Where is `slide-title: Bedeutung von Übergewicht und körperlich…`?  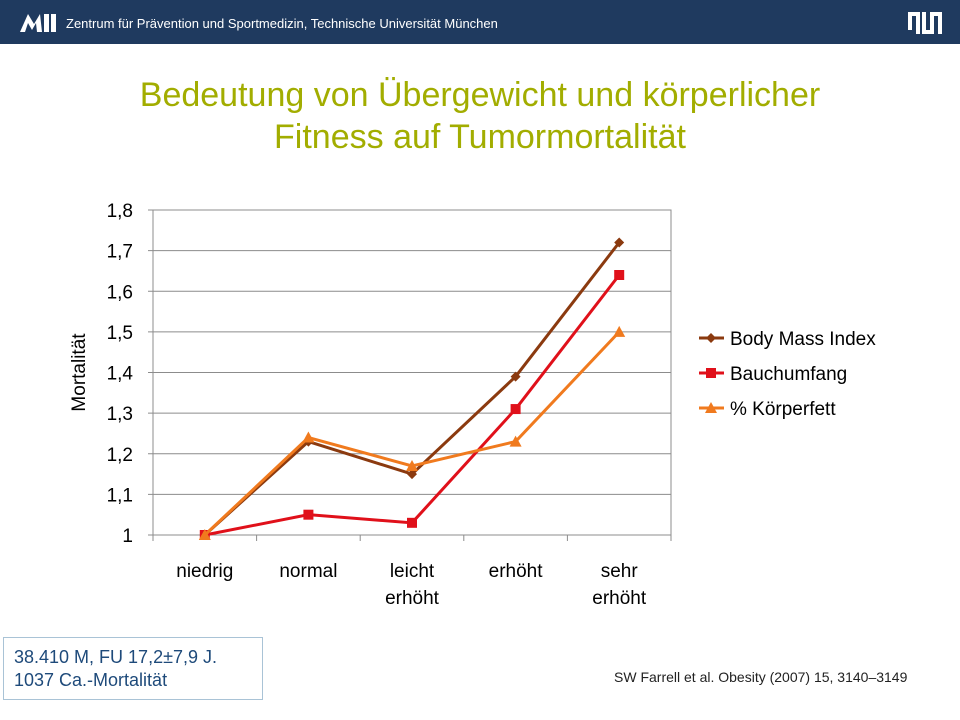 slide-title: Bedeutung von Übergewicht und körperlich… is located at coordinates (480, 116).